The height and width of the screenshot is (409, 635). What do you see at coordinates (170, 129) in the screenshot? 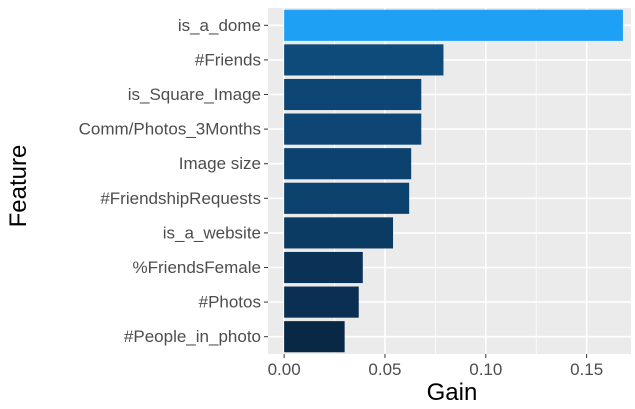
I see `y-tick-label: Comm/Photos_3Months` at bounding box center [170, 129].